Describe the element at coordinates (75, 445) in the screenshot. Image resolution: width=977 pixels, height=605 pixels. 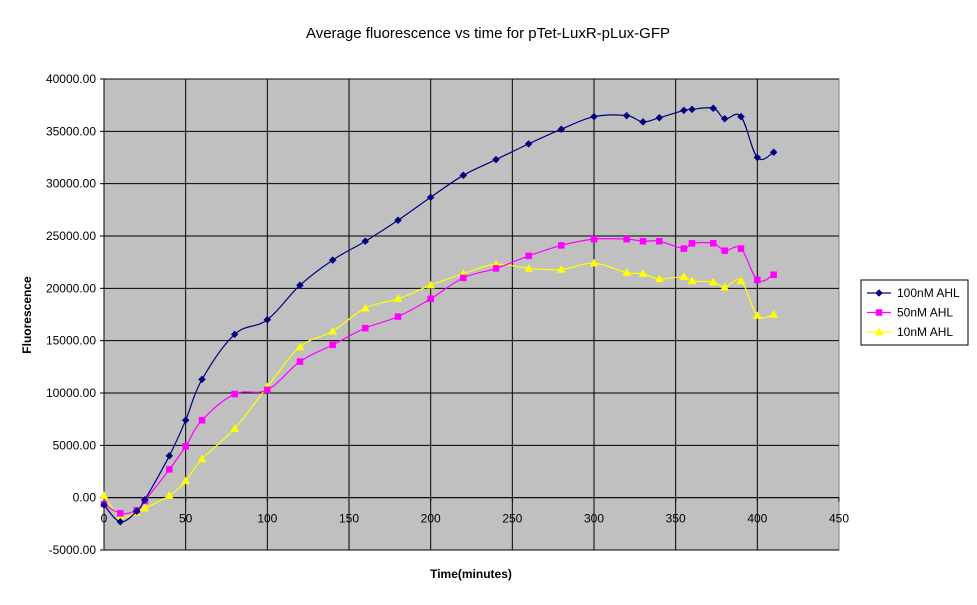
I see `y-tick-label: 5000.00` at that location.